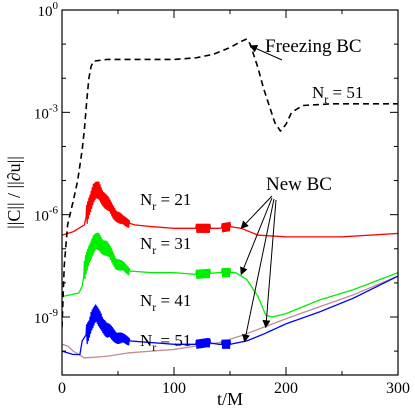 The image size is (415, 415). Describe the element at coordinates (165, 302) in the screenshot. I see `nr41-label: Nr = 41` at that location.